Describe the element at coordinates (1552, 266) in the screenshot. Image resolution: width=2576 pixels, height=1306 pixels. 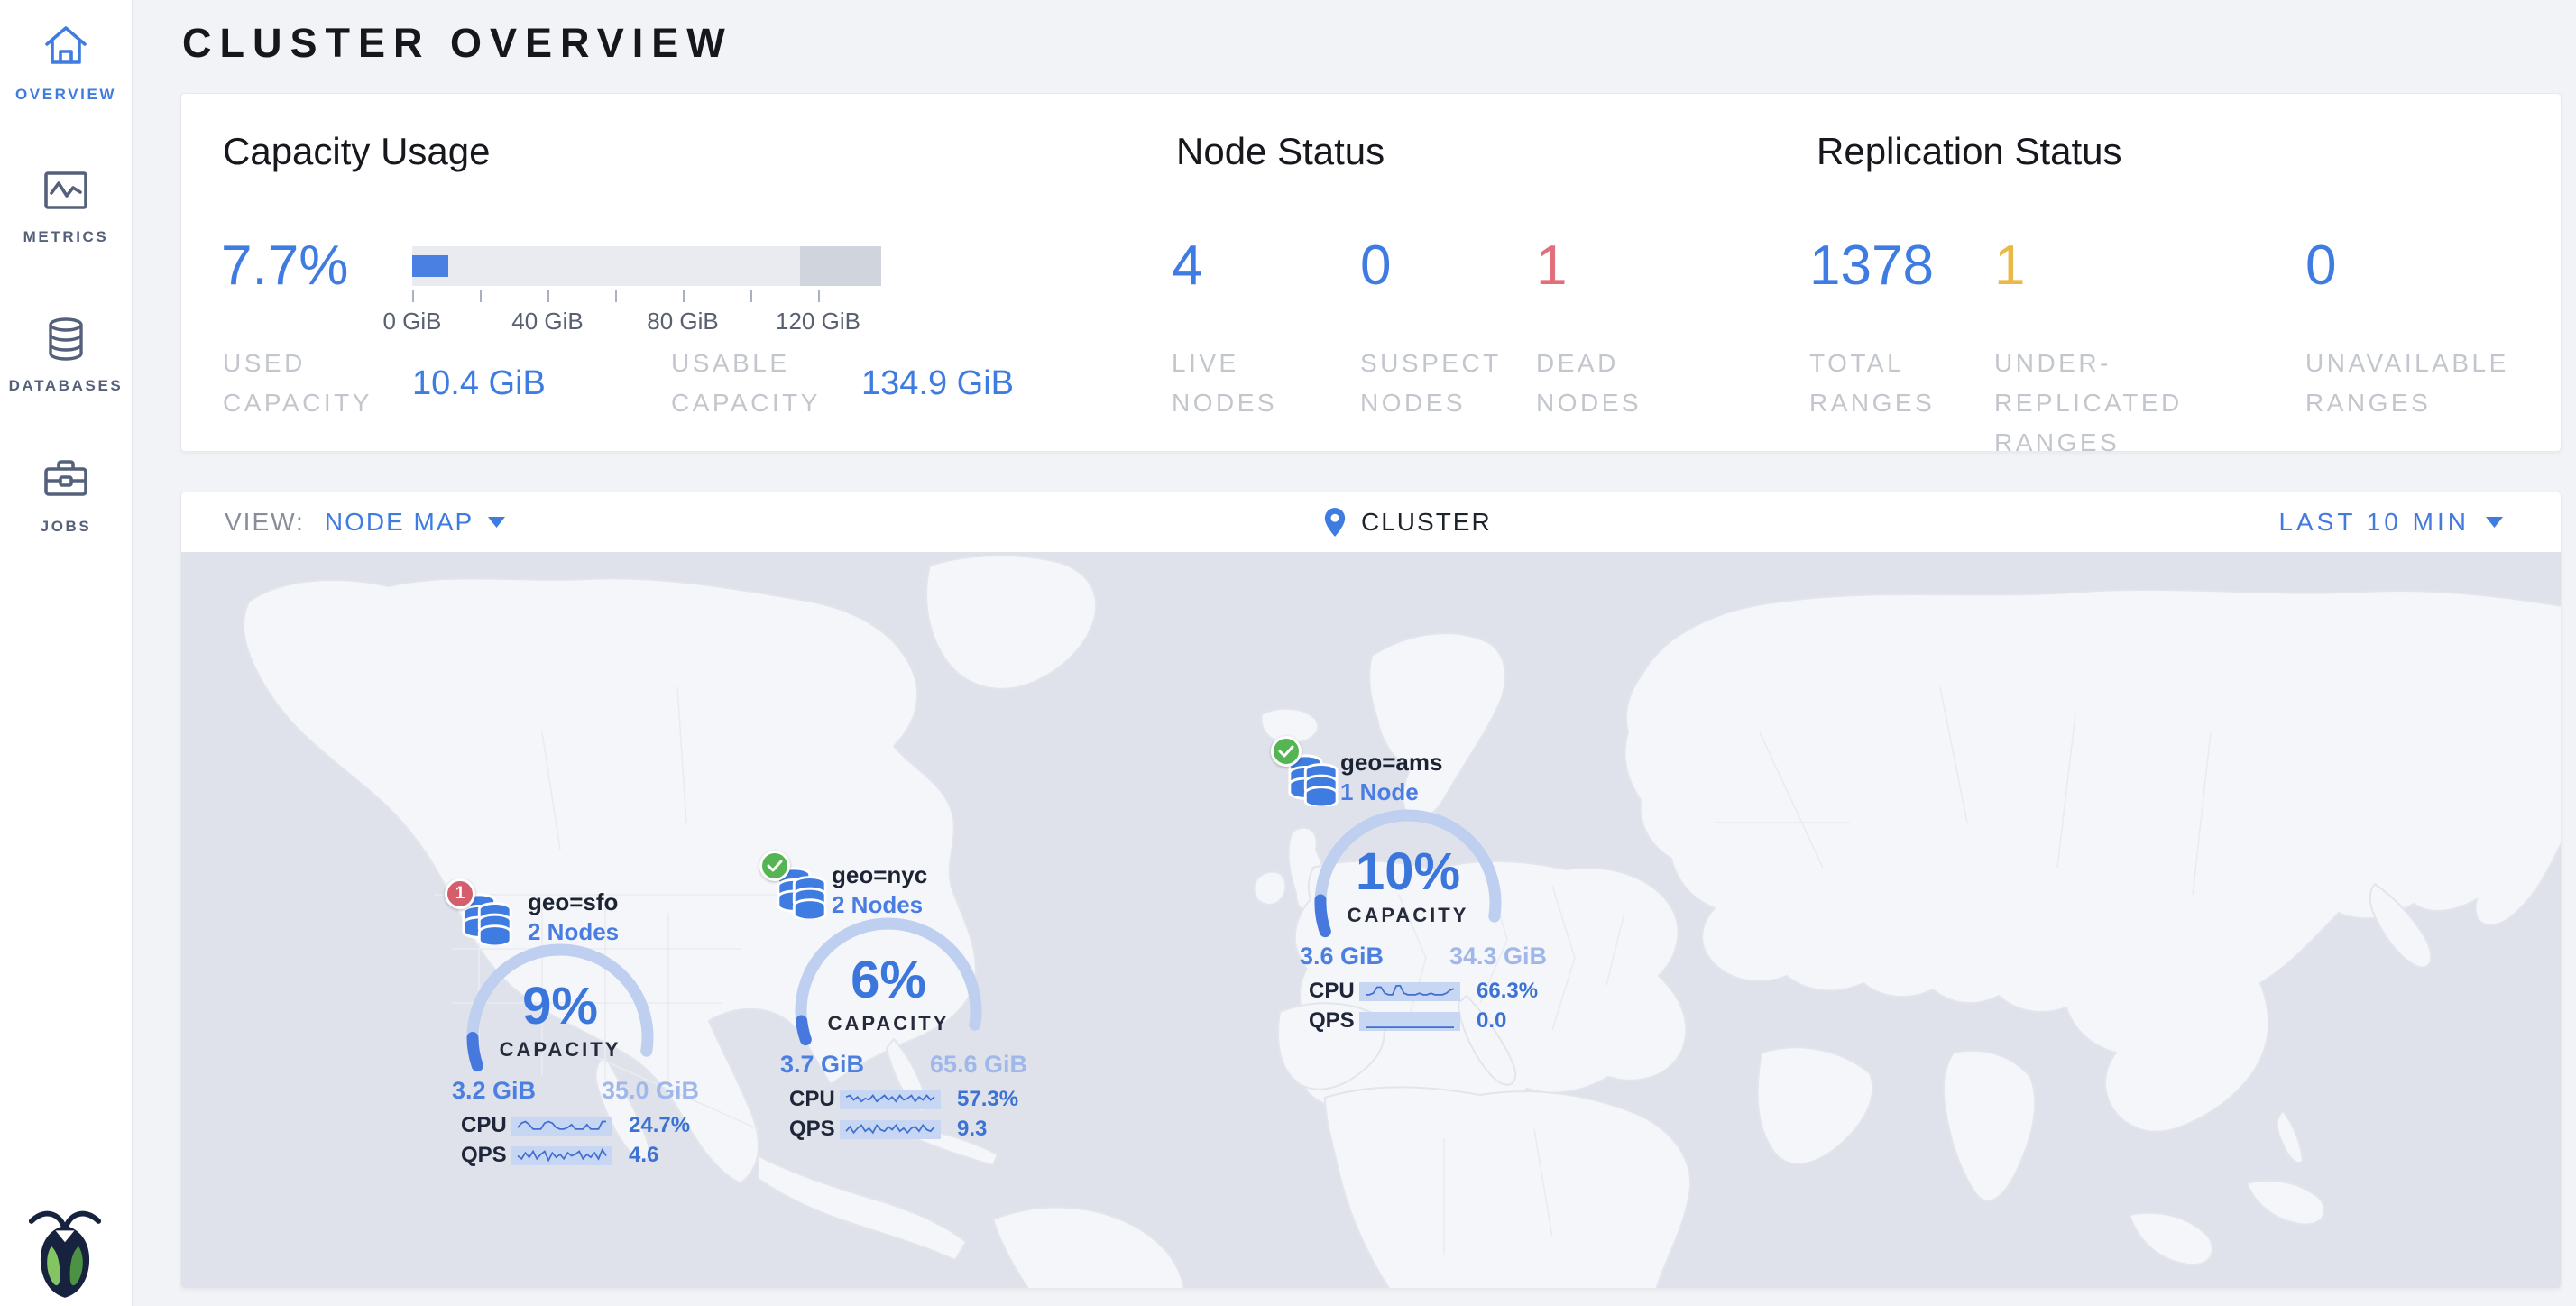
I see `dead-nodes-count: 1` at that location.